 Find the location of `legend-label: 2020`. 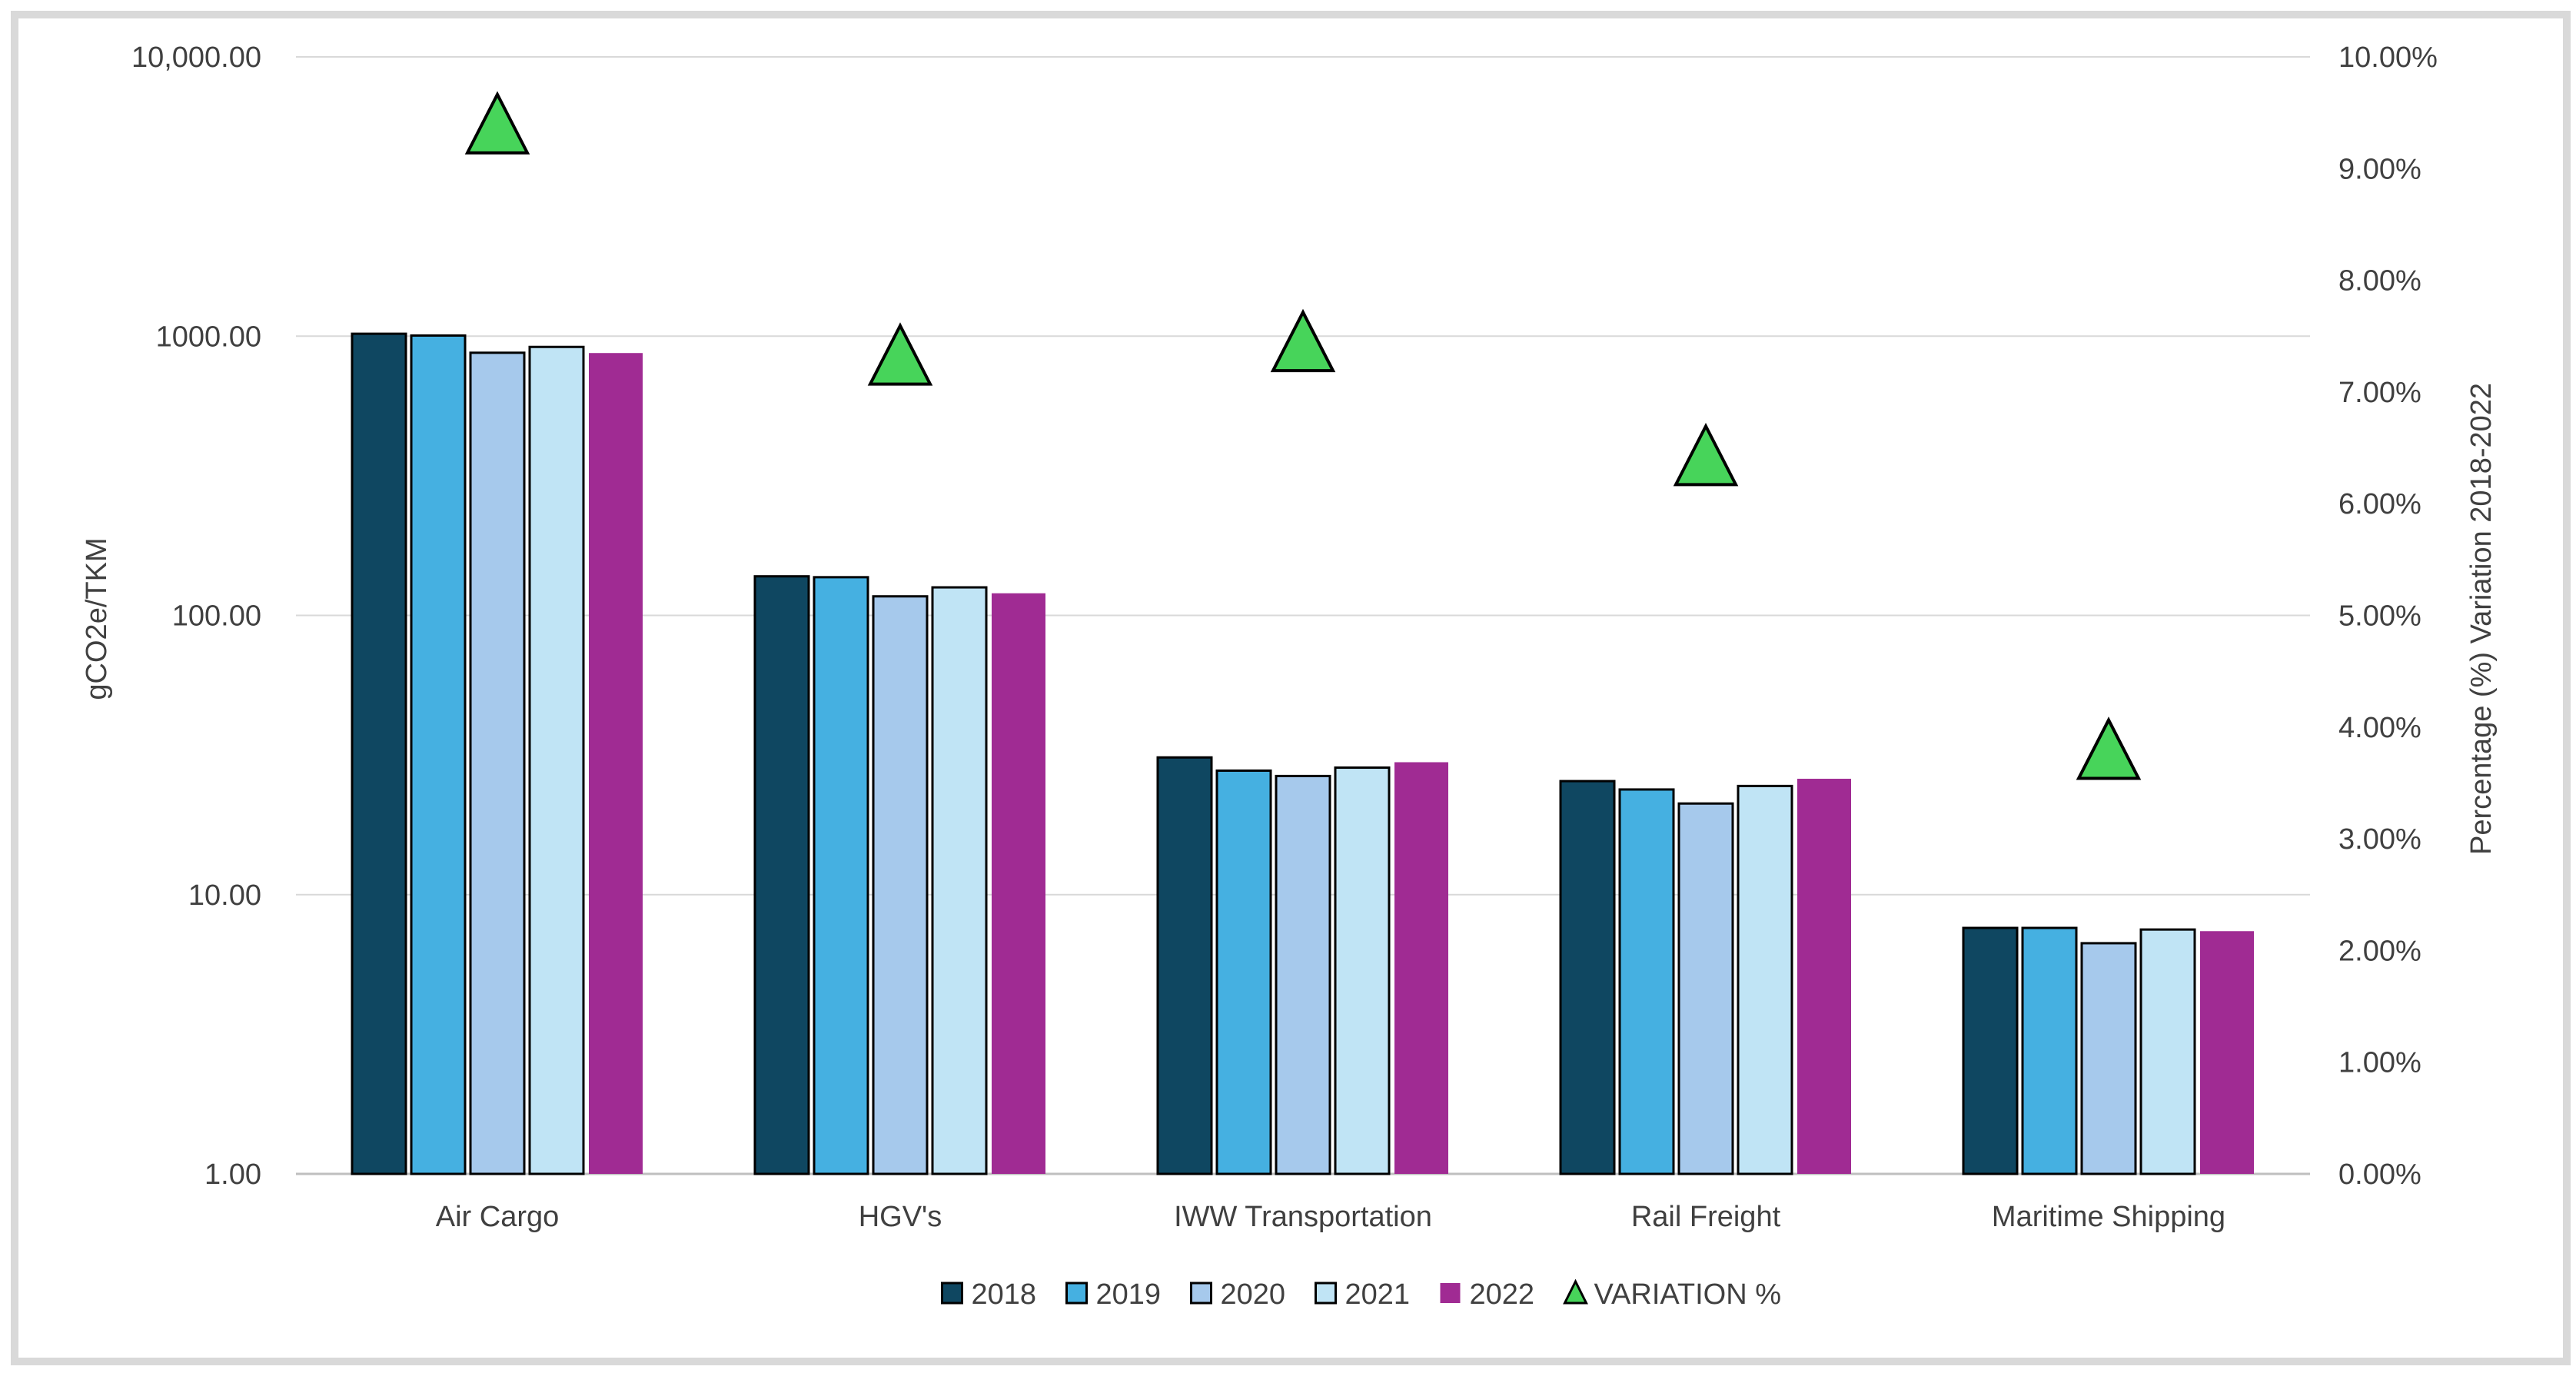

legend-label: 2020 is located at coordinates (1253, 1294).